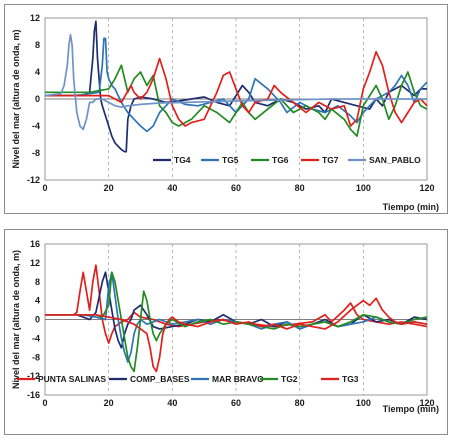 The width and height of the screenshot is (454, 441). I want to click on legend-label: TG4, so click(182, 160).